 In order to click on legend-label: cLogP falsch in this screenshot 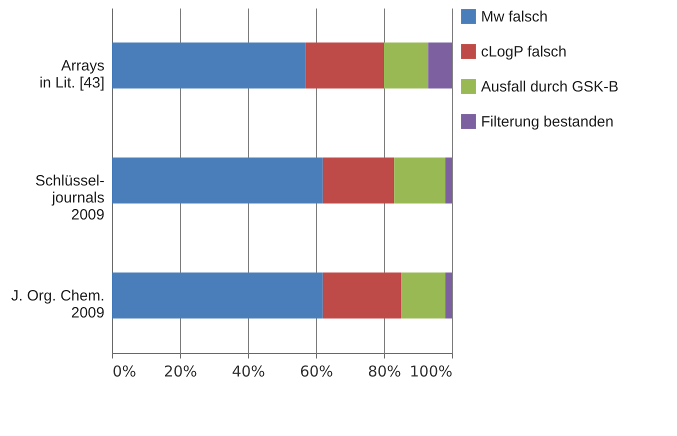, I will do `click(524, 52)`.